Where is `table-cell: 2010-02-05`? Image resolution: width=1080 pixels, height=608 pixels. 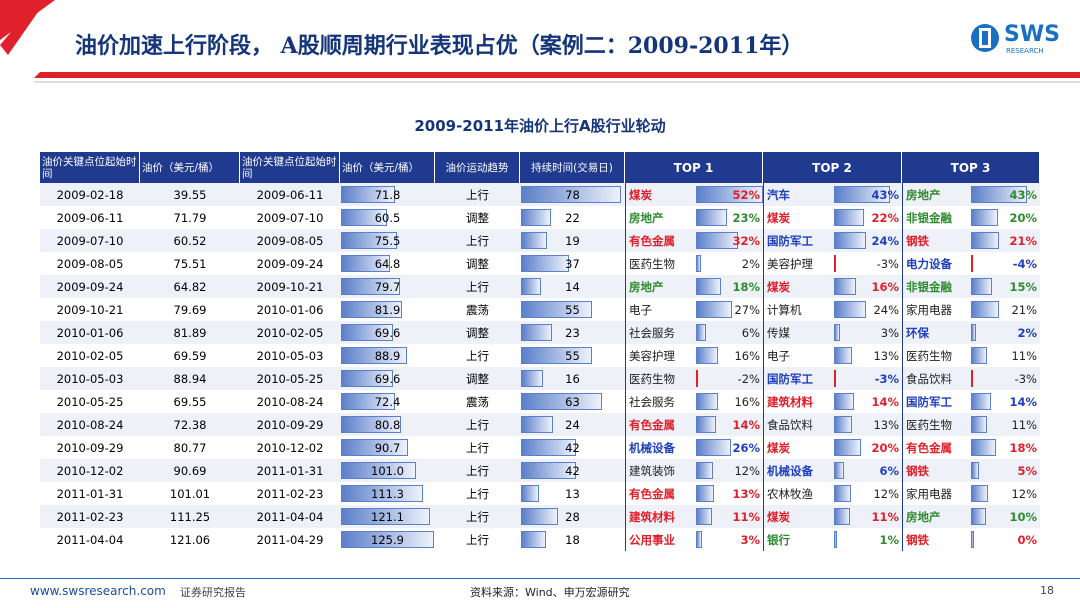 table-cell: 2010-02-05 is located at coordinates (90, 355).